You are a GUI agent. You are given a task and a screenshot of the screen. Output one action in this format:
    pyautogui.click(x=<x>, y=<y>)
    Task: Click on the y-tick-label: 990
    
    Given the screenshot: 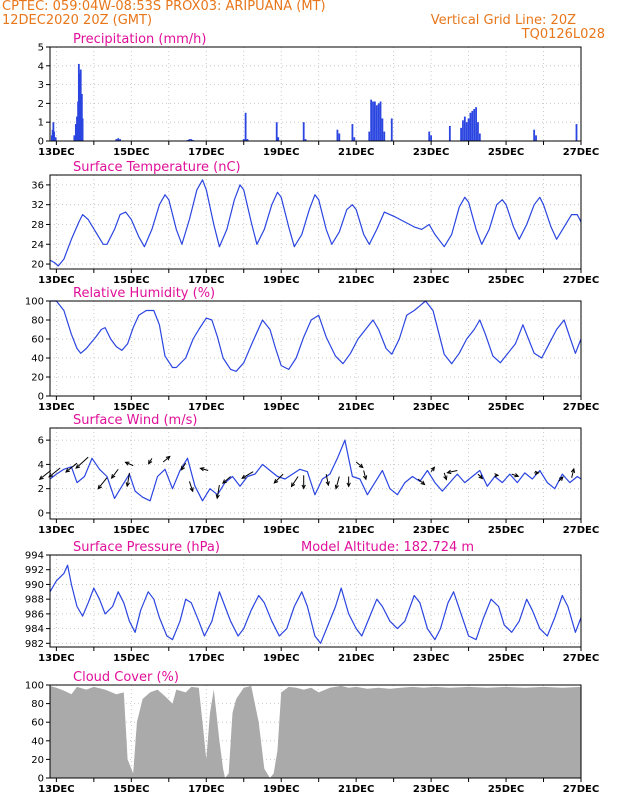 What is the action you would take?
    pyautogui.click(x=34, y=585)
    